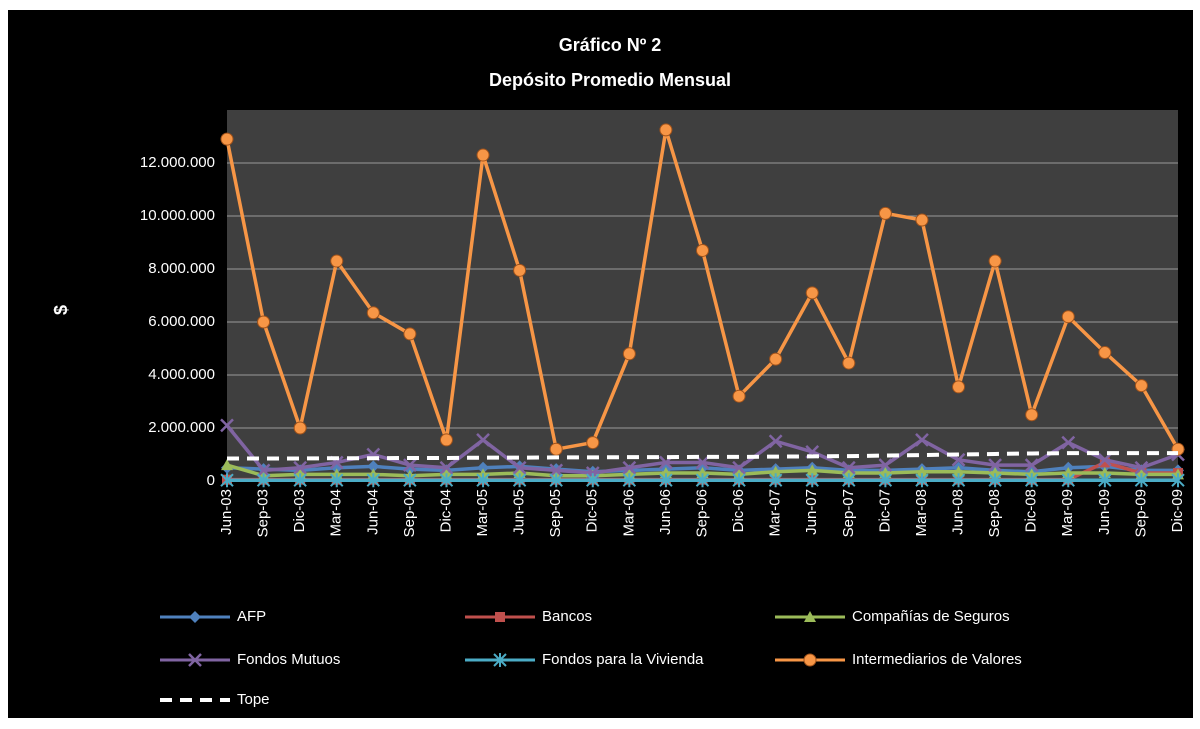 The image size is (1200, 729). What do you see at coordinates (811, 512) in the screenshot?
I see `x-tick-label: Jun-07` at bounding box center [811, 512].